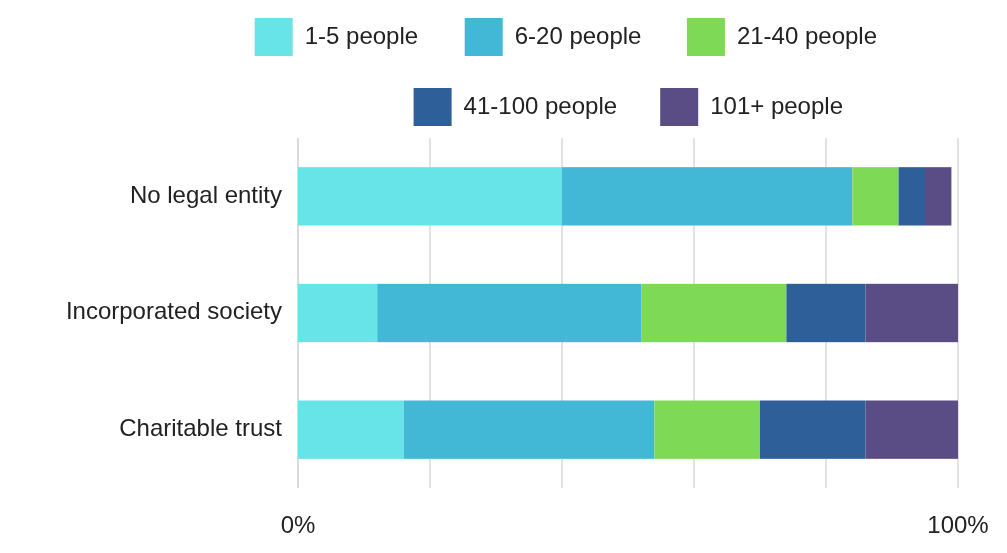 This screenshot has width=1007, height=553. I want to click on y-tick-label: No legal entity, so click(205, 194).